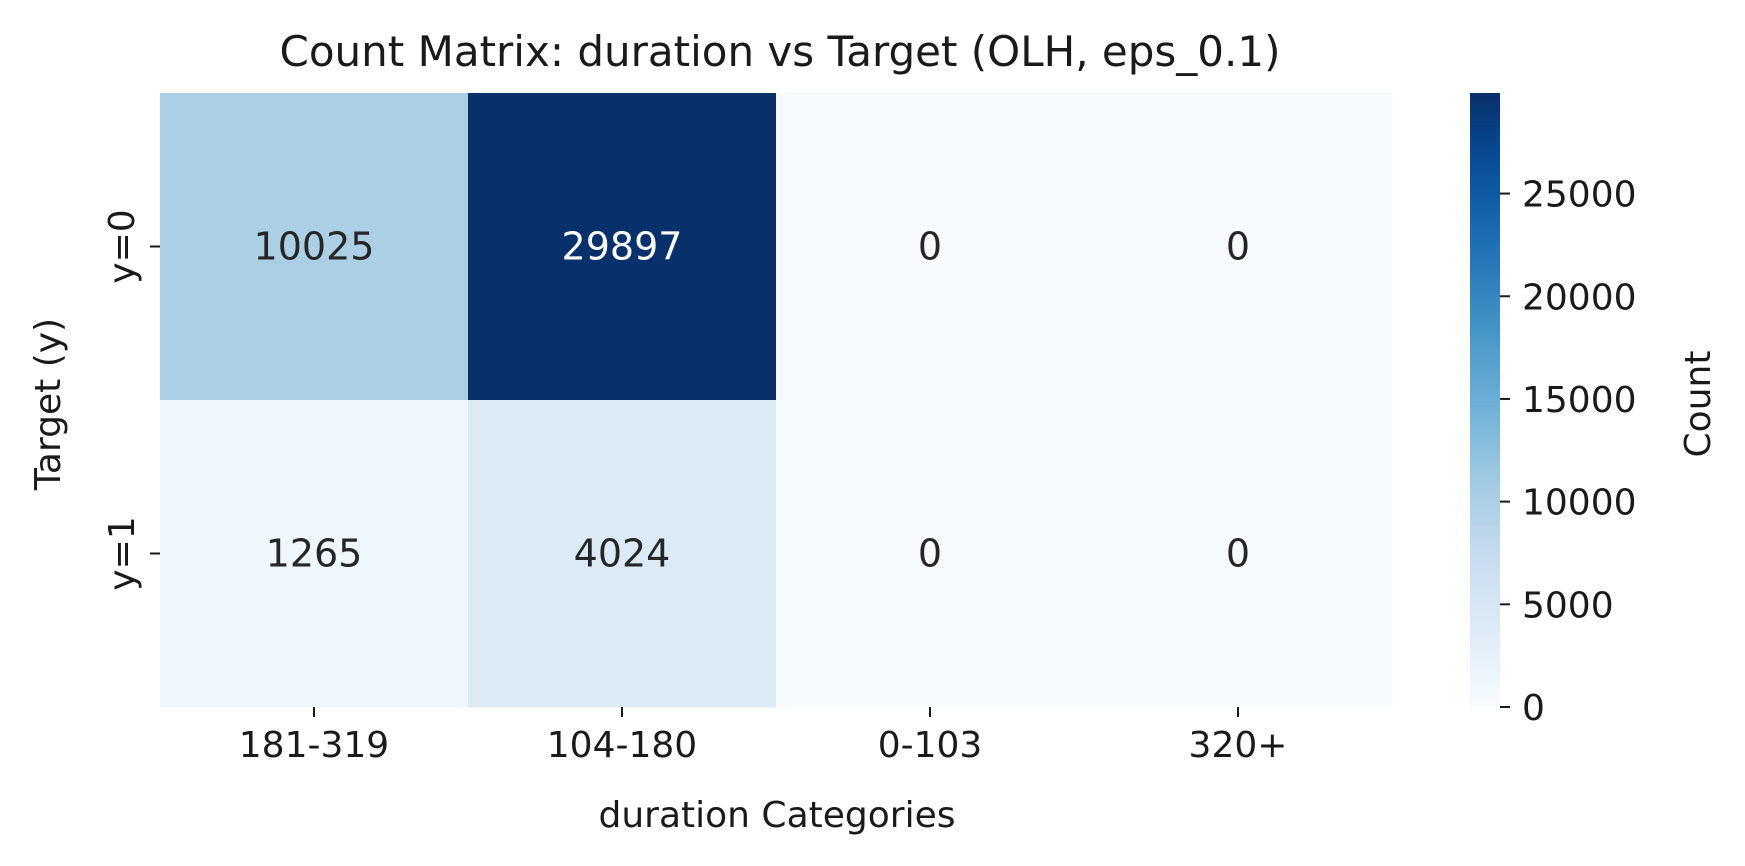 The width and height of the screenshot is (1745, 866). I want to click on colorbar-tick-label: 25000, so click(1579, 195).